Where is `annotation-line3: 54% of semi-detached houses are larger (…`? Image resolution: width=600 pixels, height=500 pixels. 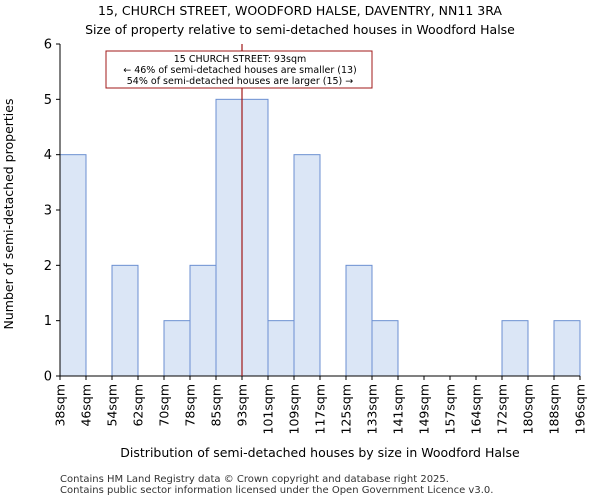 annotation-line3: 54% of semi-detached houses are larger (… is located at coordinates (240, 81).